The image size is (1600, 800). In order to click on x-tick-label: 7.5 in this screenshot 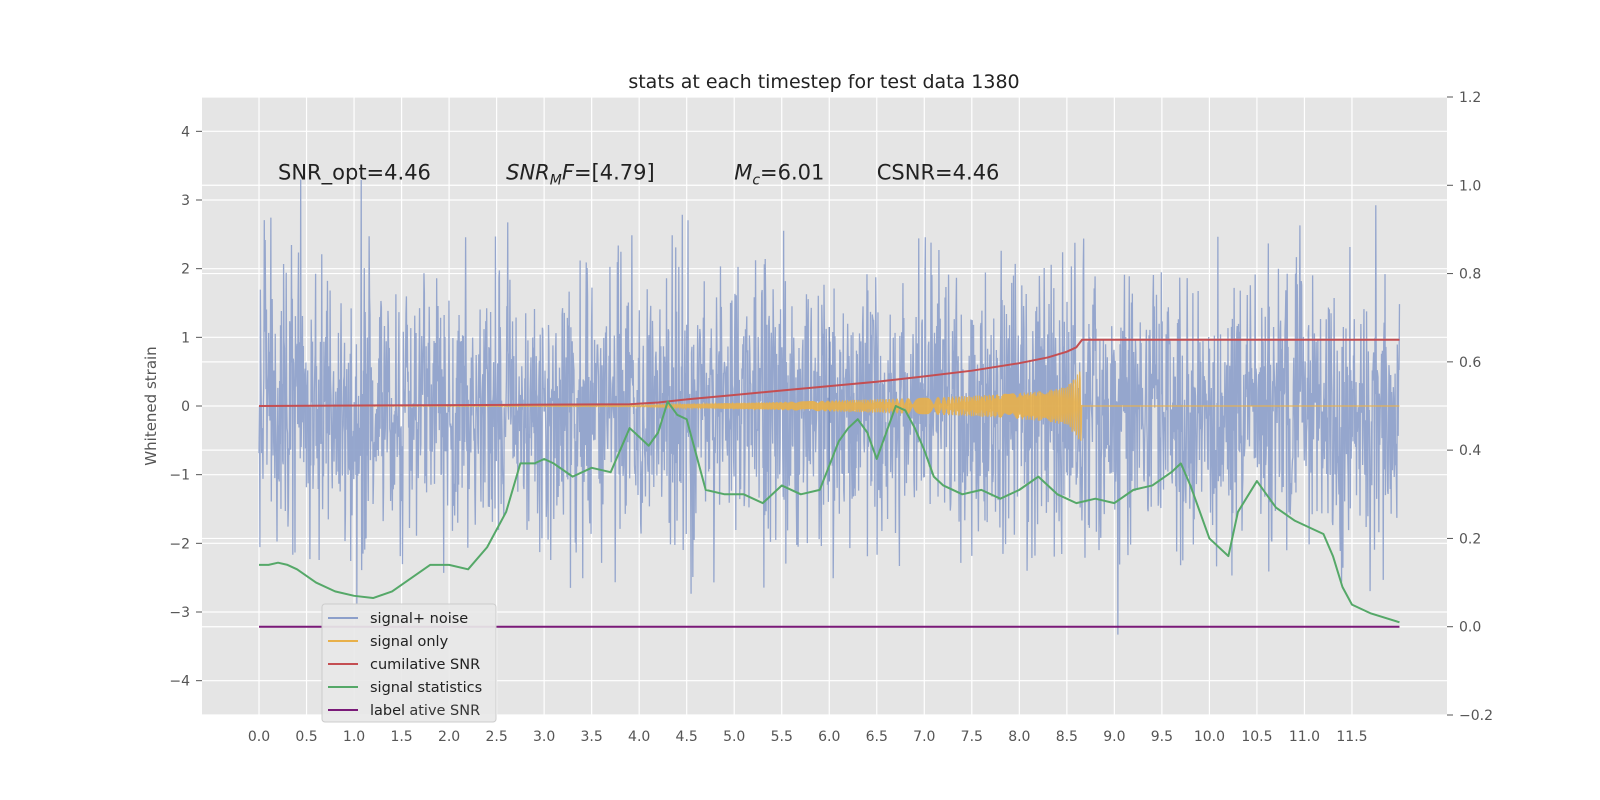, I will do `click(972, 737)`.